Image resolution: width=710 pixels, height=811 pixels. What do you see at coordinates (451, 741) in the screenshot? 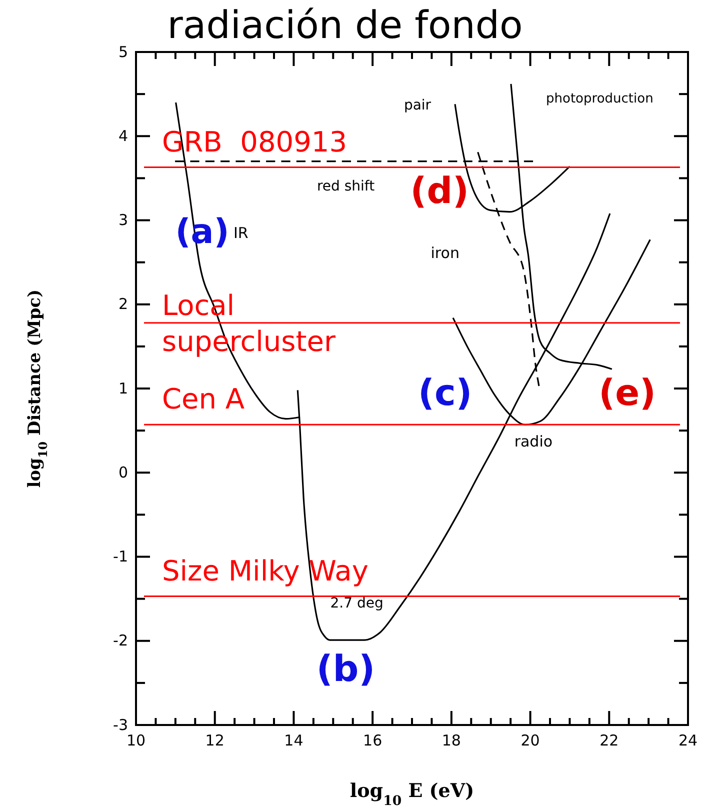
I see `x-tick-label: 18` at bounding box center [451, 741].